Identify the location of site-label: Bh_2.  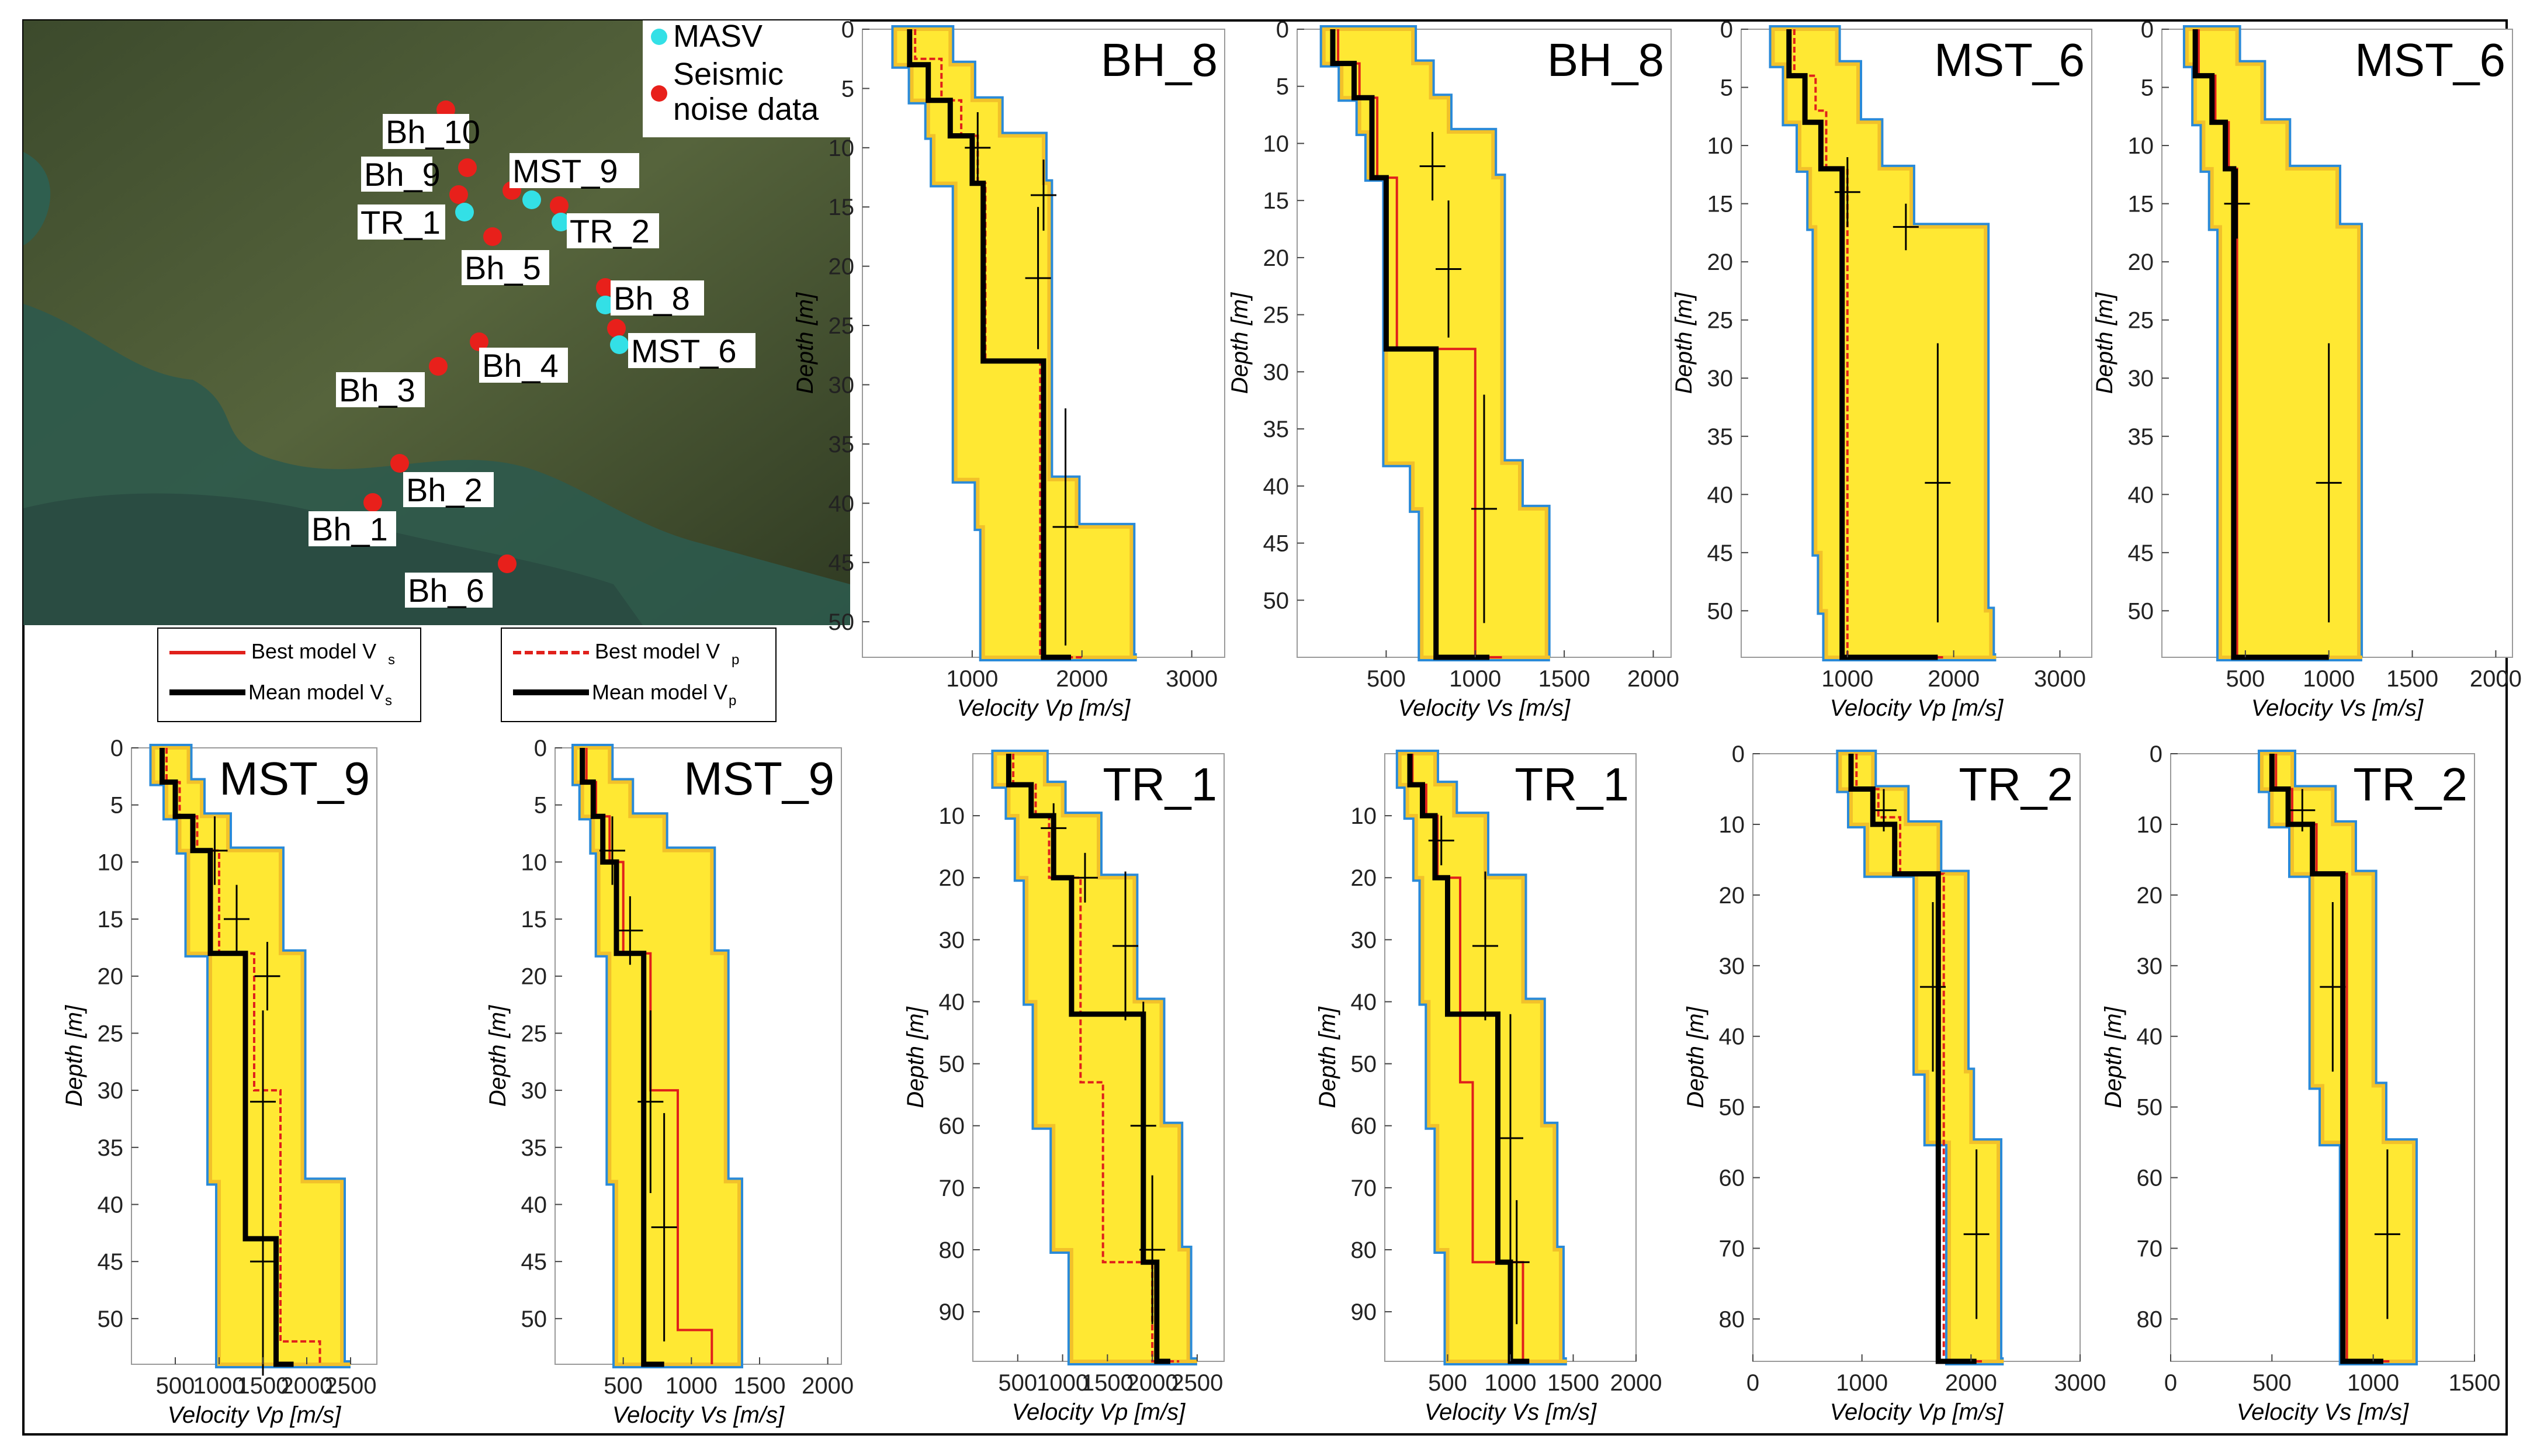
(444, 490).